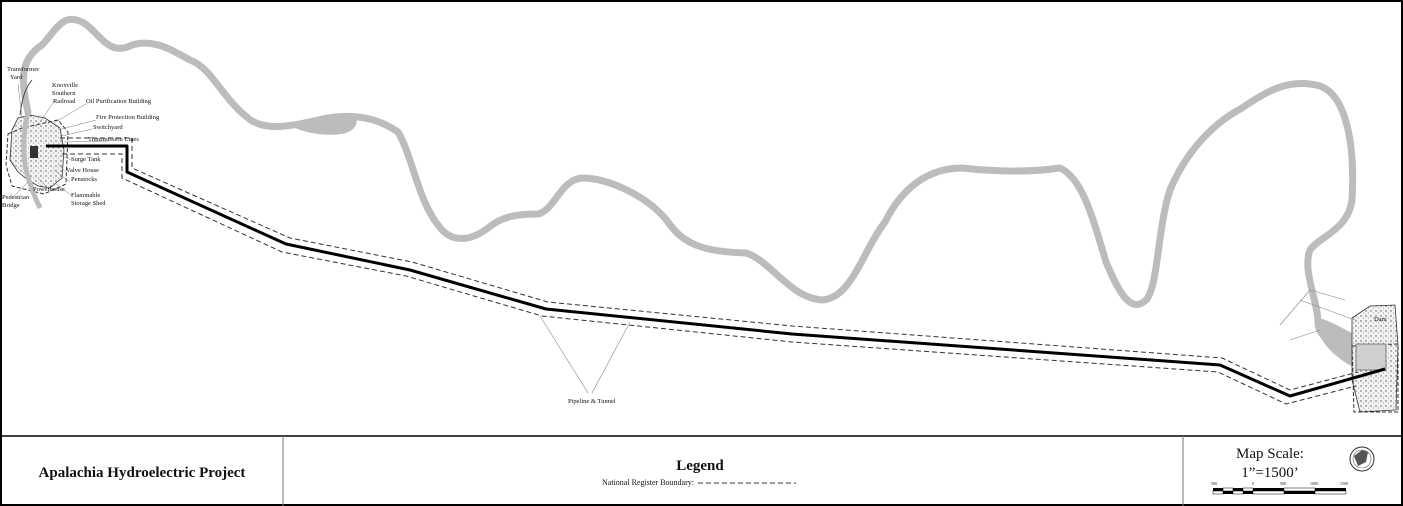  I want to click on powerhouse-label: Powerhouse, so click(49, 189).